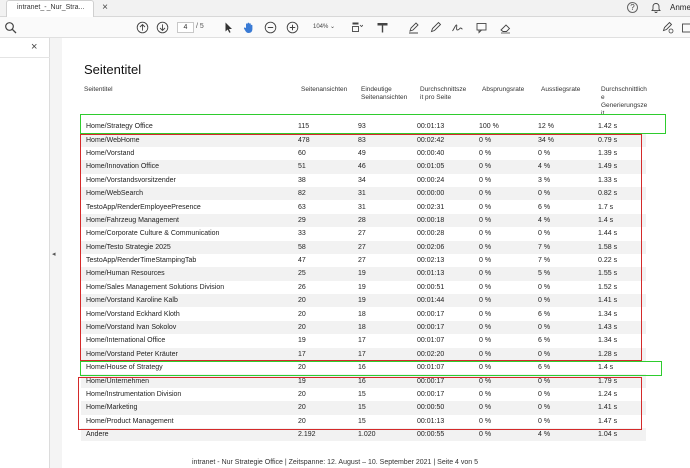 The height and width of the screenshot is (468, 690). Describe the element at coordinates (481, 27) in the screenshot. I see `comment-icon` at that location.